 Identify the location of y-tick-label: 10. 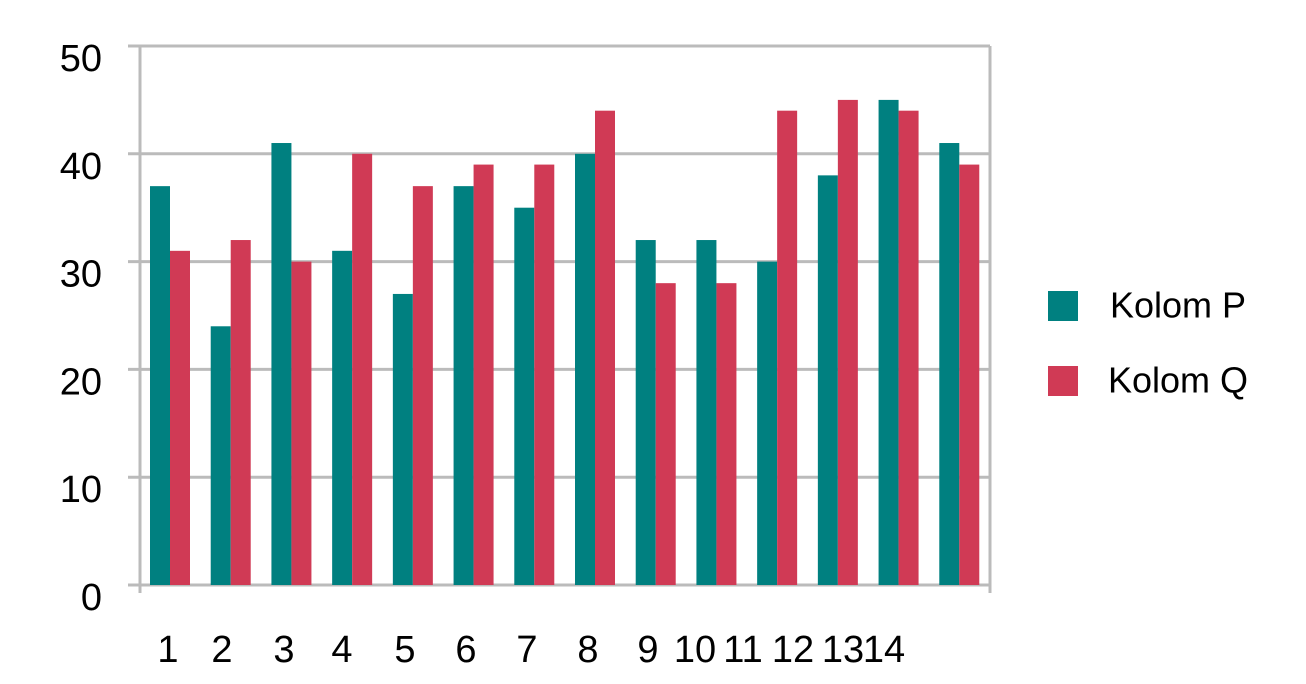
(81, 490).